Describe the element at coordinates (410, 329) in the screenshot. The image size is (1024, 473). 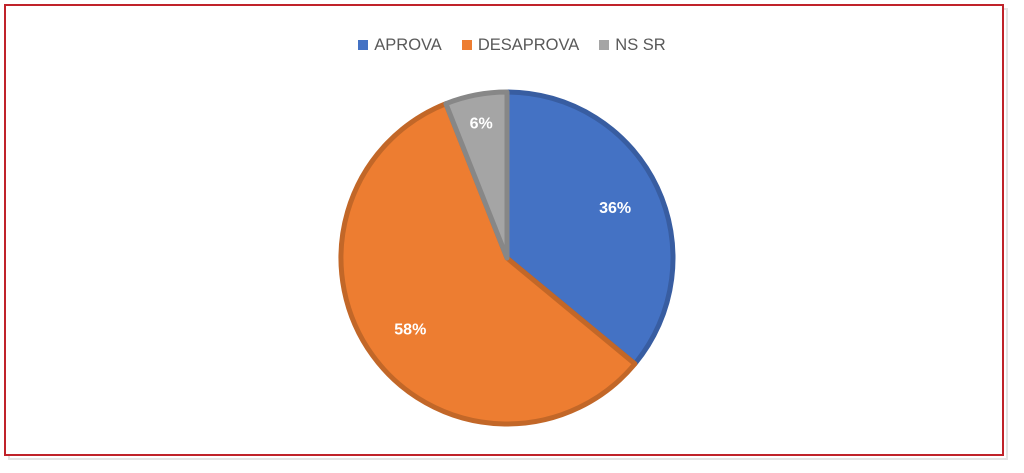
I see `data-label-desaprova: 58%` at that location.